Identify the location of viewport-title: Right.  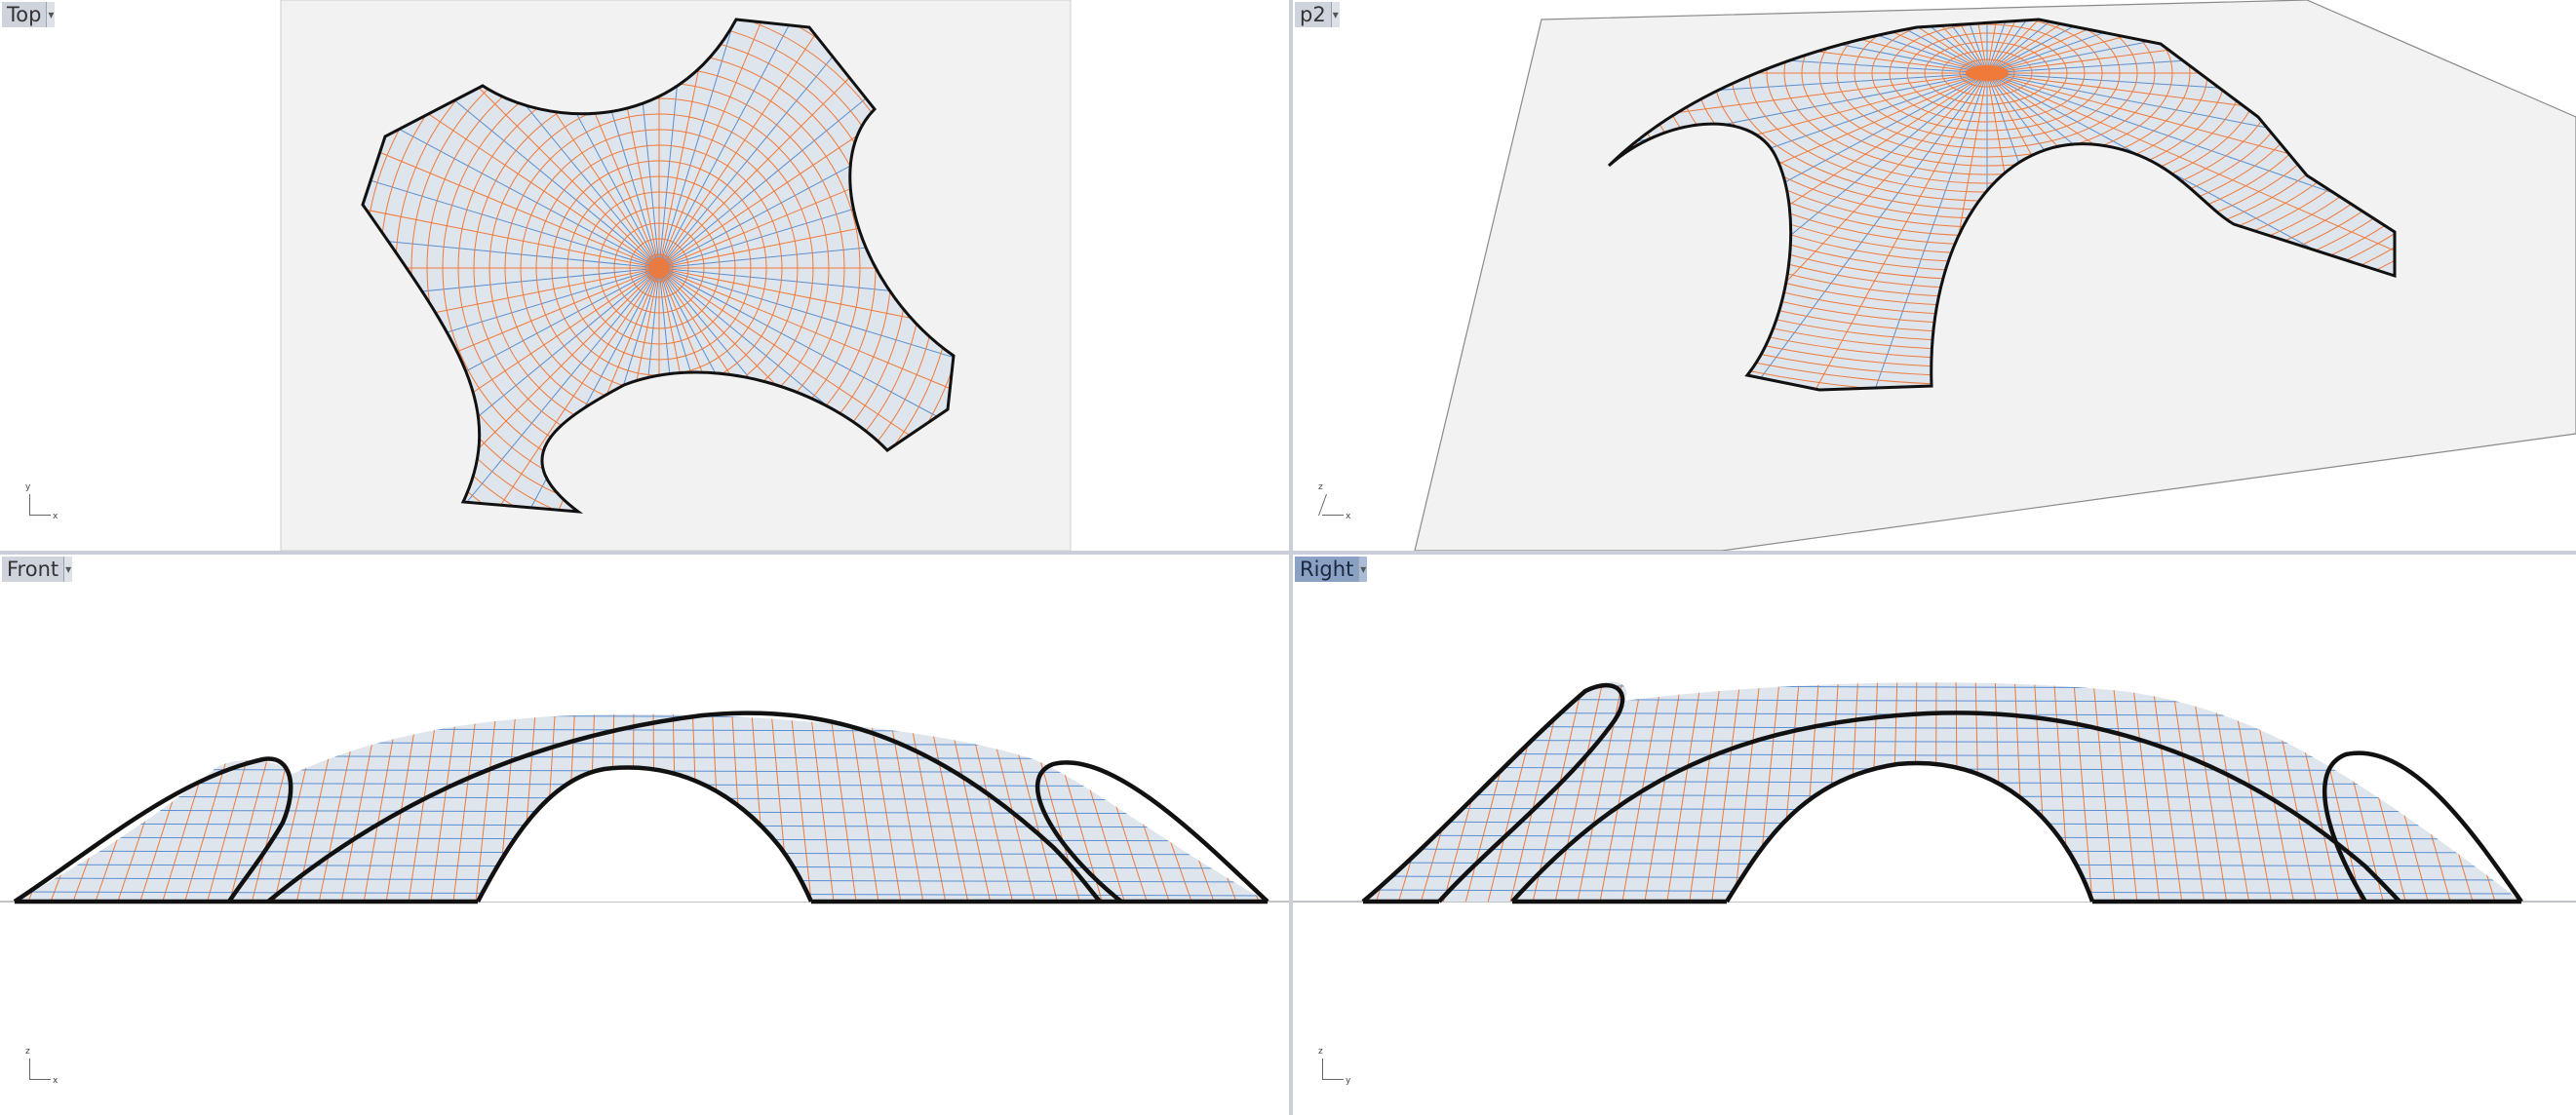
(1327, 569).